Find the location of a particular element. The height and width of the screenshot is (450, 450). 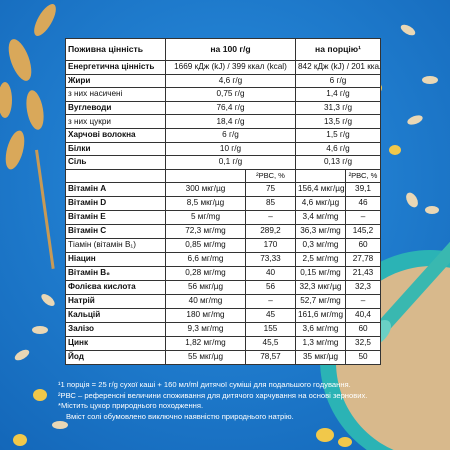

row-label: Ніацин is located at coordinates (115, 259).